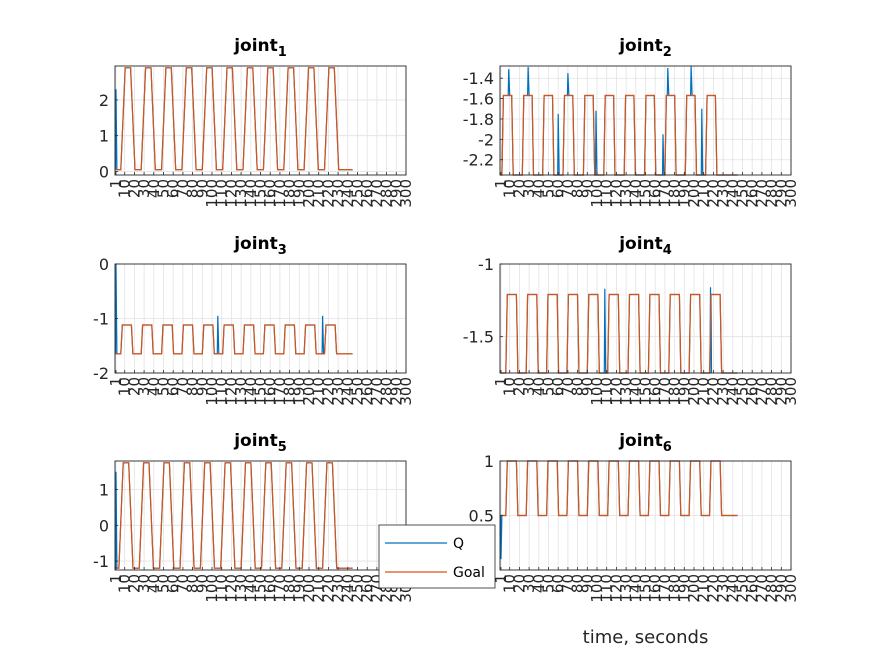  What do you see at coordinates (260, 246) in the screenshot?
I see `subplot-title: joint3` at bounding box center [260, 246].